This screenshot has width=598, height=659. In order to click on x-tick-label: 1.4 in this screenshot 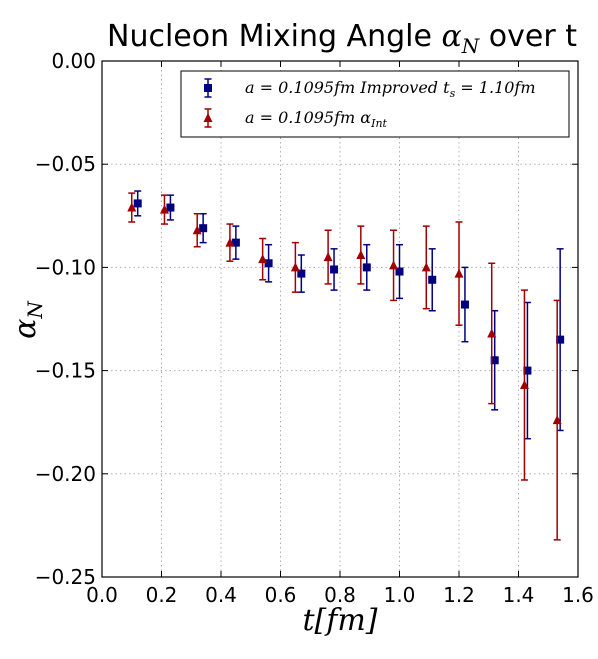, I will do `click(519, 595)`.